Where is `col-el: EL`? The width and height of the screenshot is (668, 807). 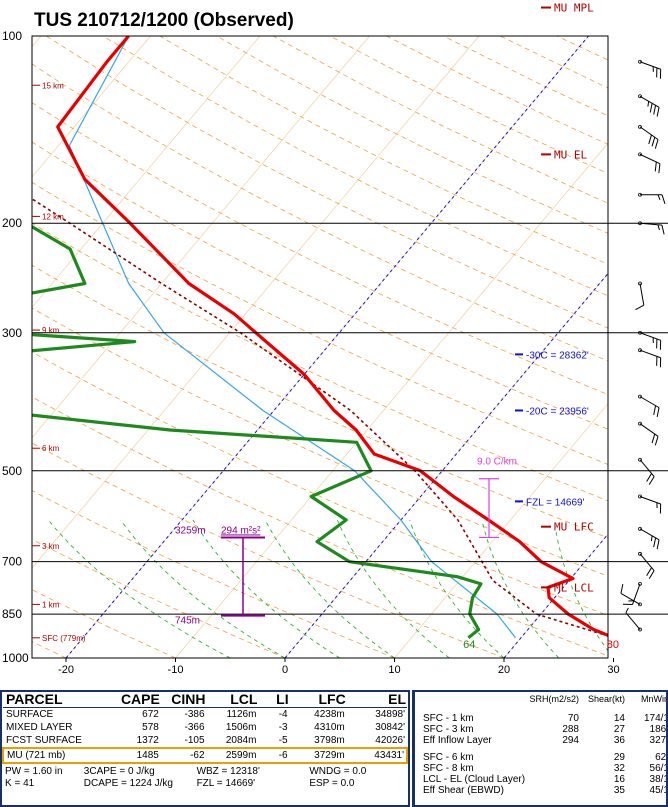
col-el: EL is located at coordinates (397, 699).